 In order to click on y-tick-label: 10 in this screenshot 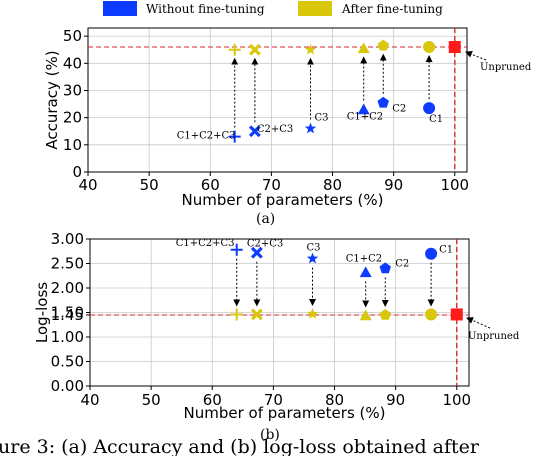, I will do `click(72, 145)`.